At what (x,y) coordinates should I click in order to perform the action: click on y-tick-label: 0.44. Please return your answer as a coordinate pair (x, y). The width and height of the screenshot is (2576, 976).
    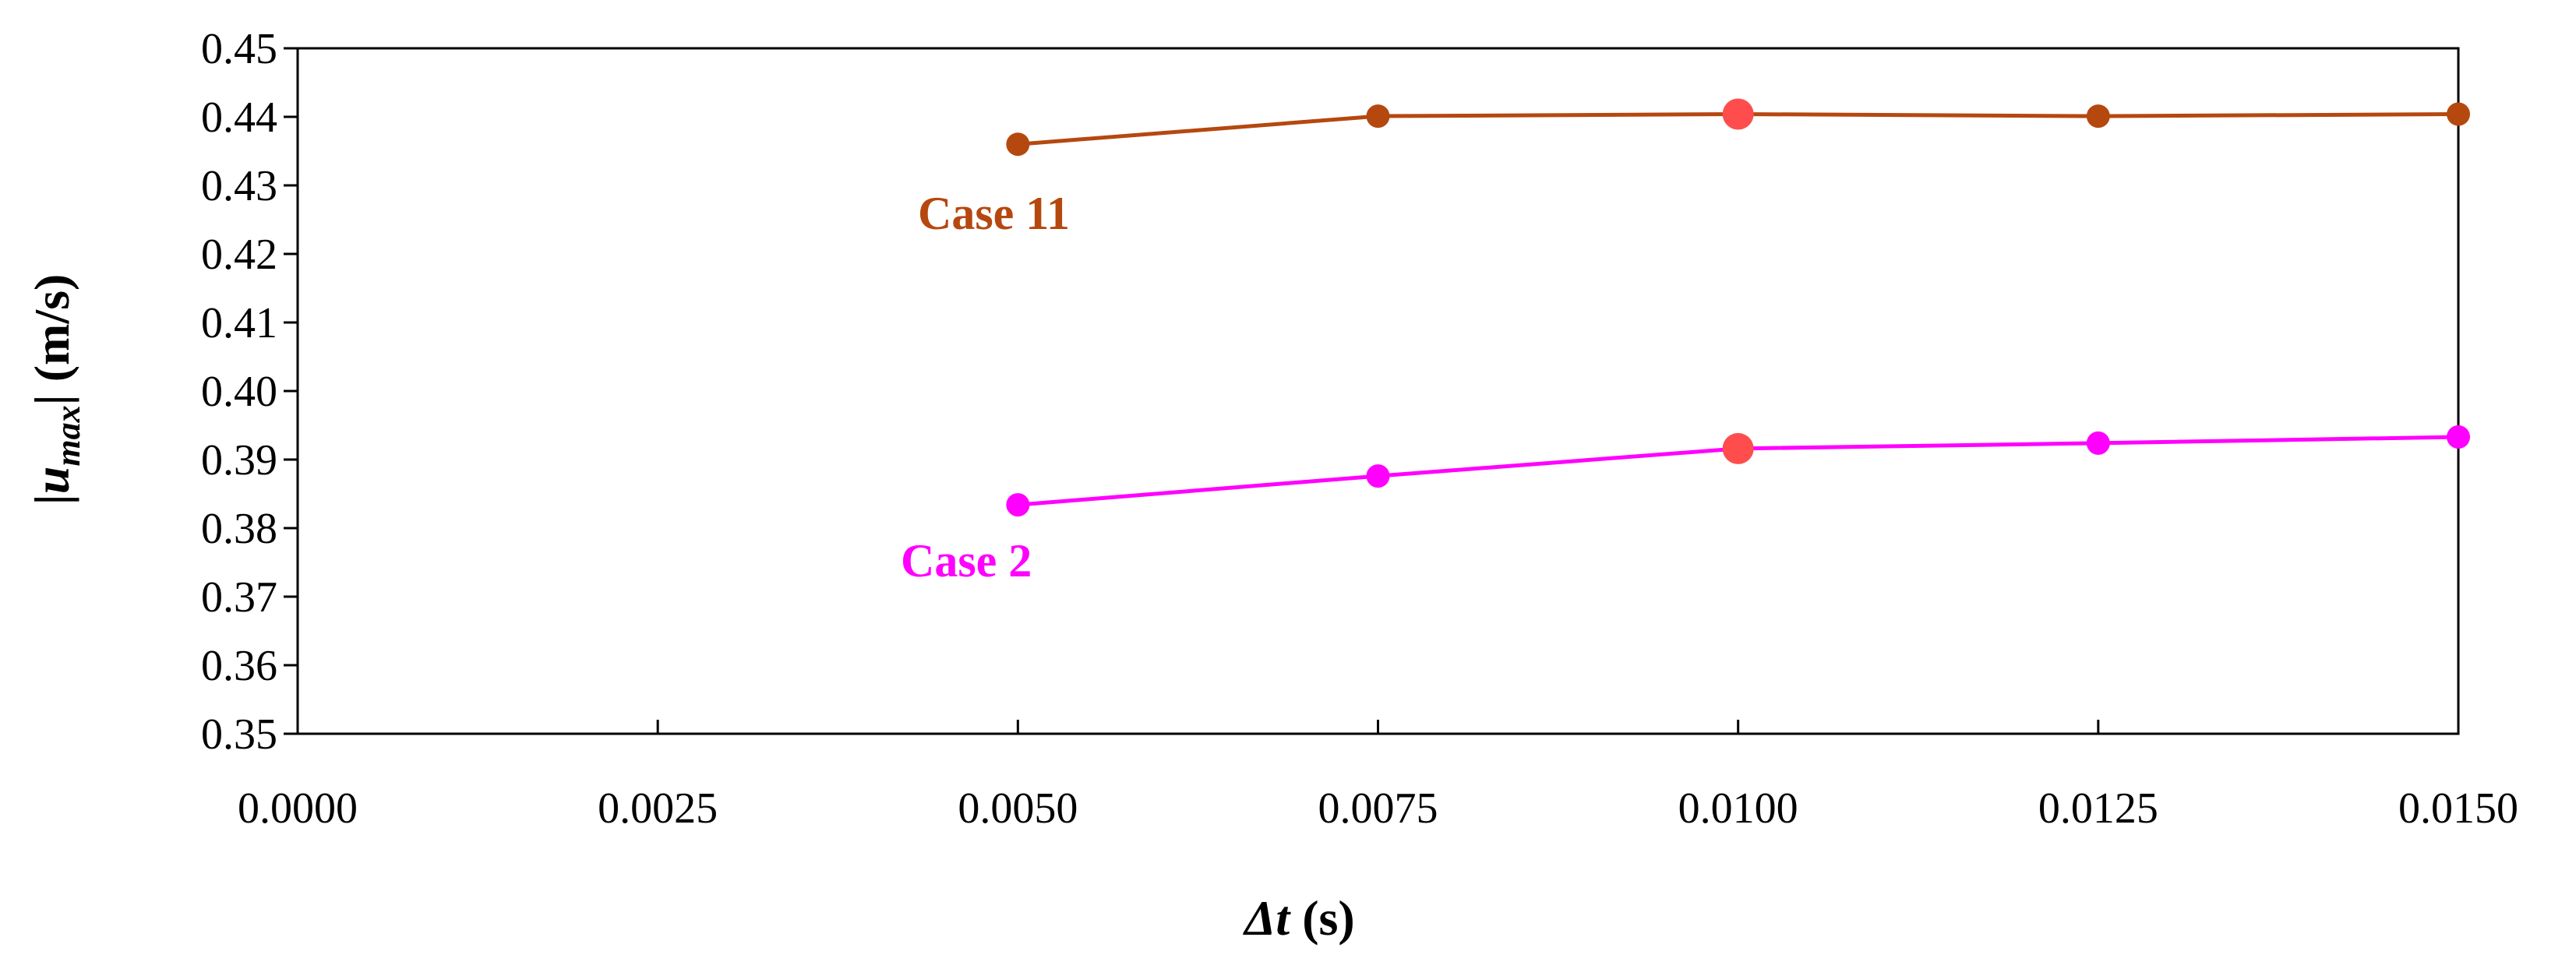
    Looking at the image, I should click on (239, 117).